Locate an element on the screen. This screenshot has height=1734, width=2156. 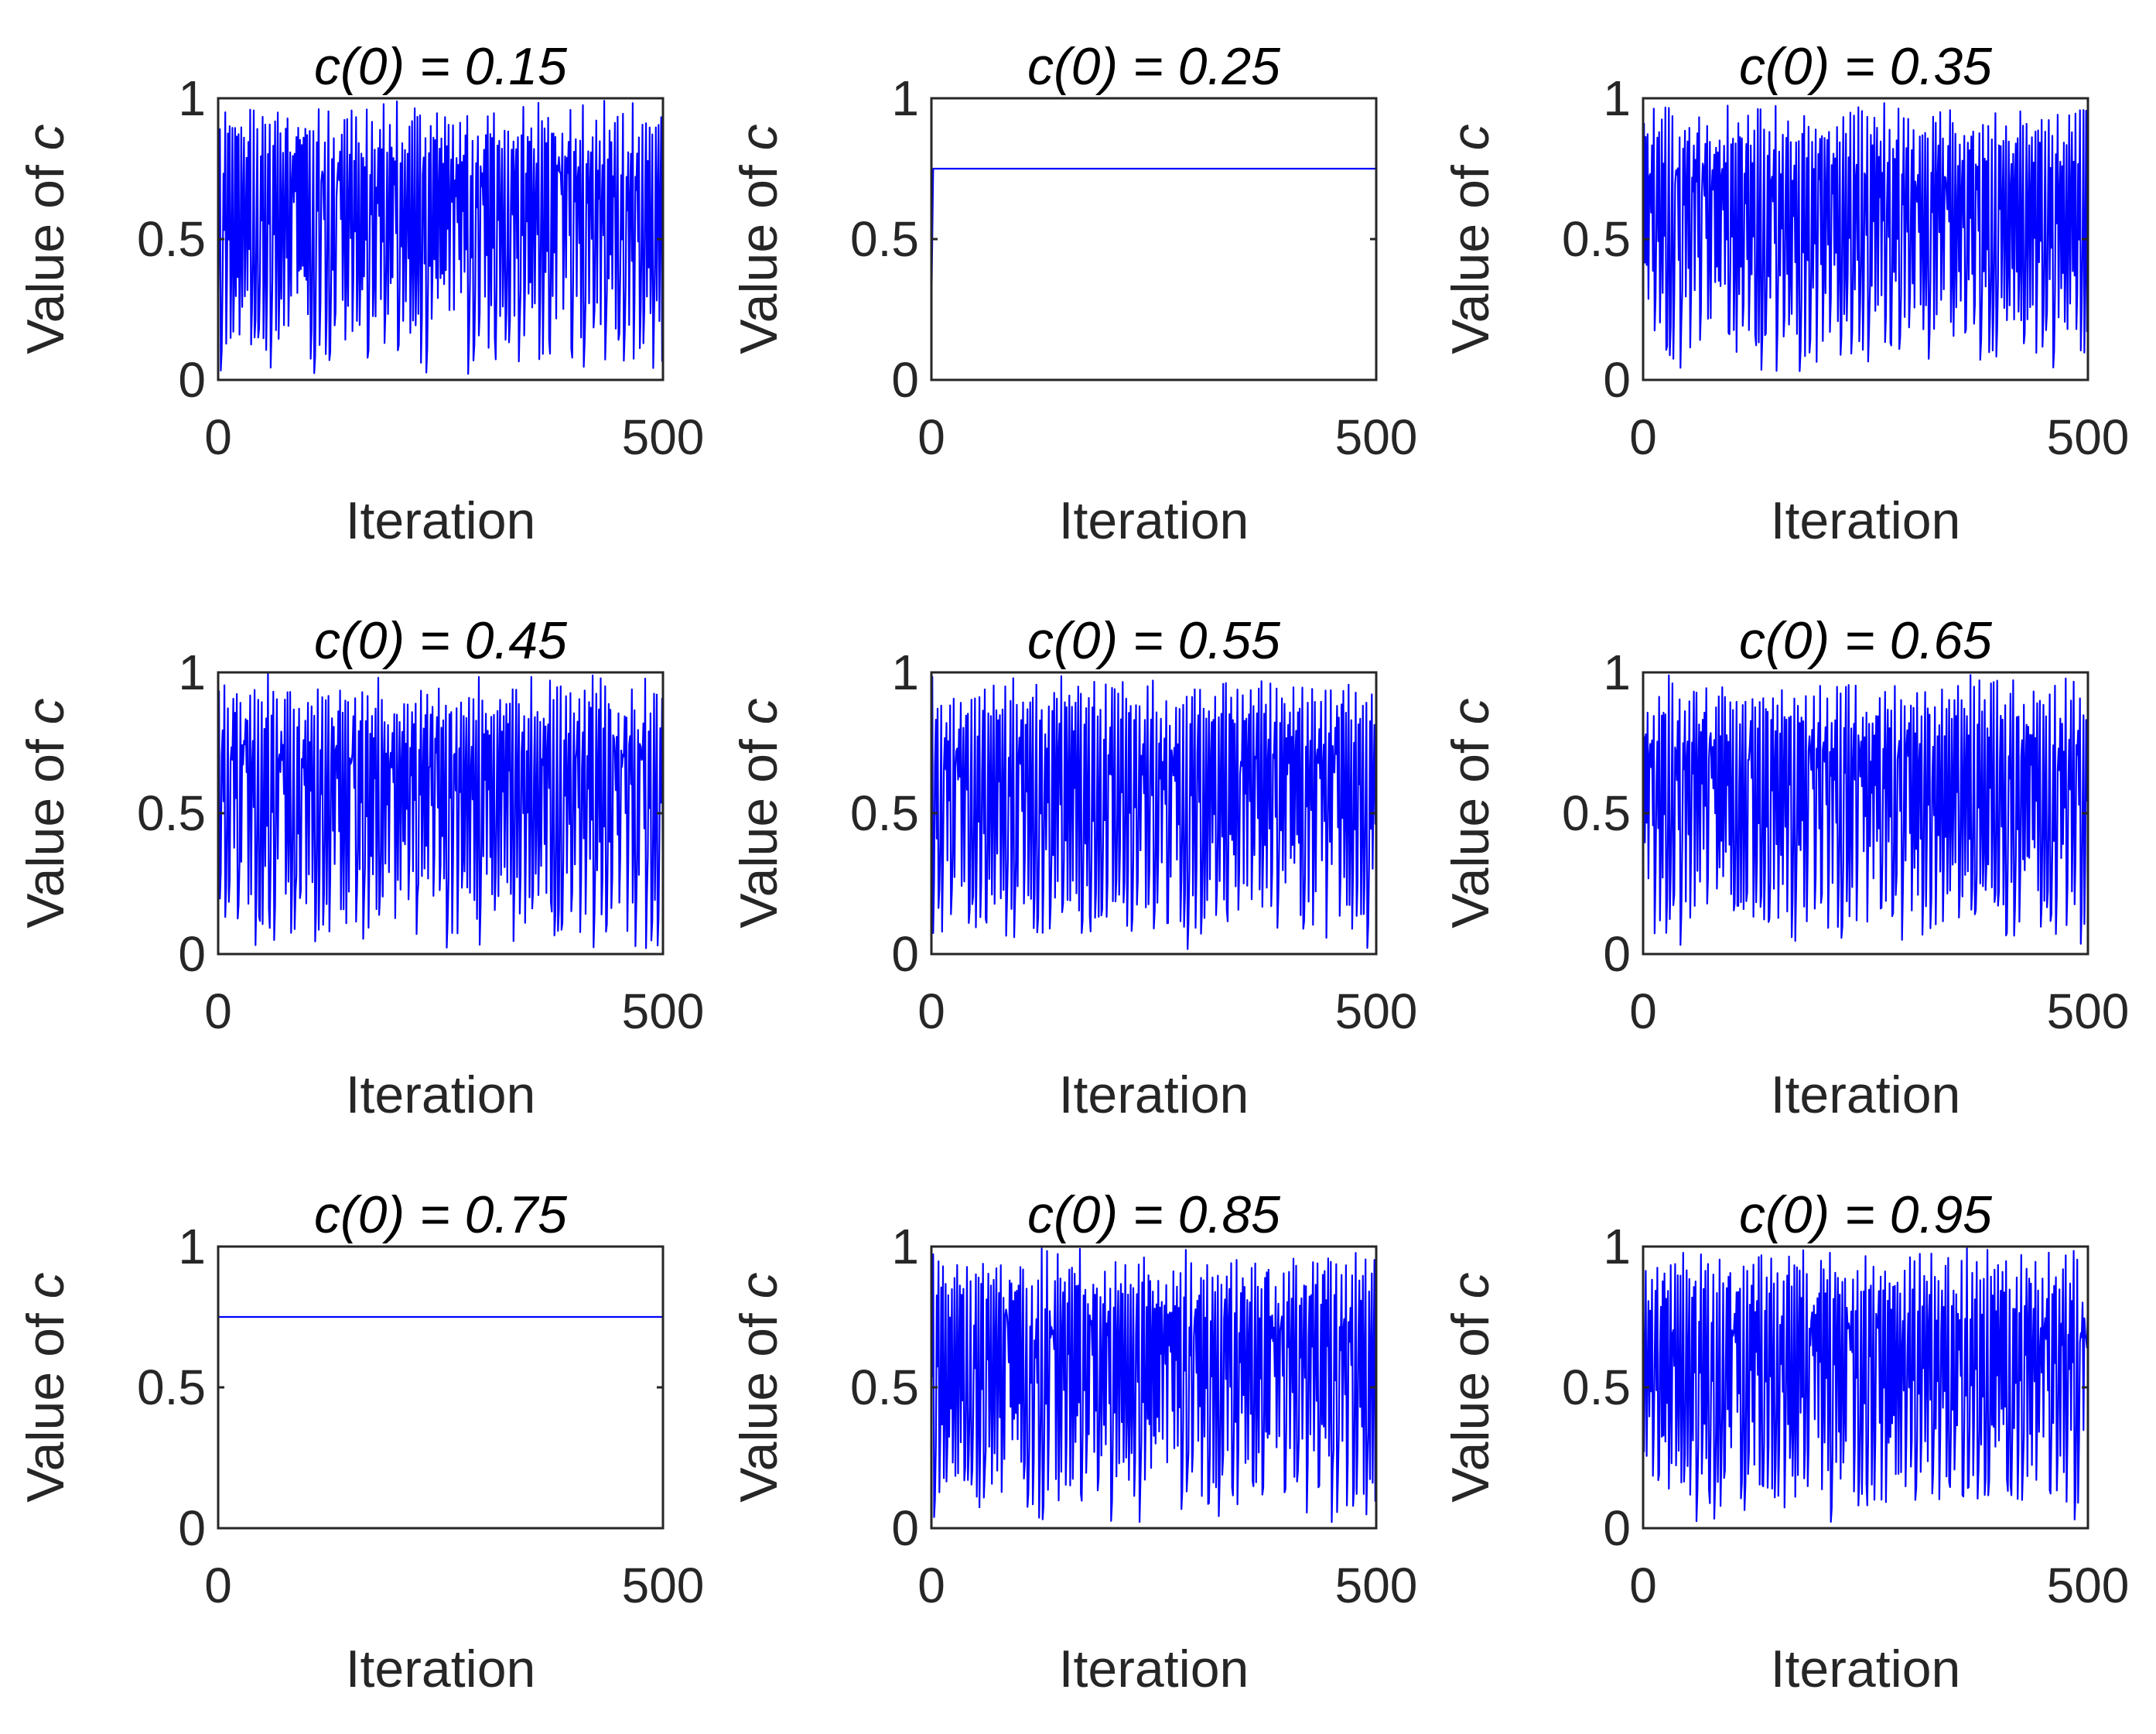
subplot-title: c(0) = 0.25 is located at coordinates (1153, 66).